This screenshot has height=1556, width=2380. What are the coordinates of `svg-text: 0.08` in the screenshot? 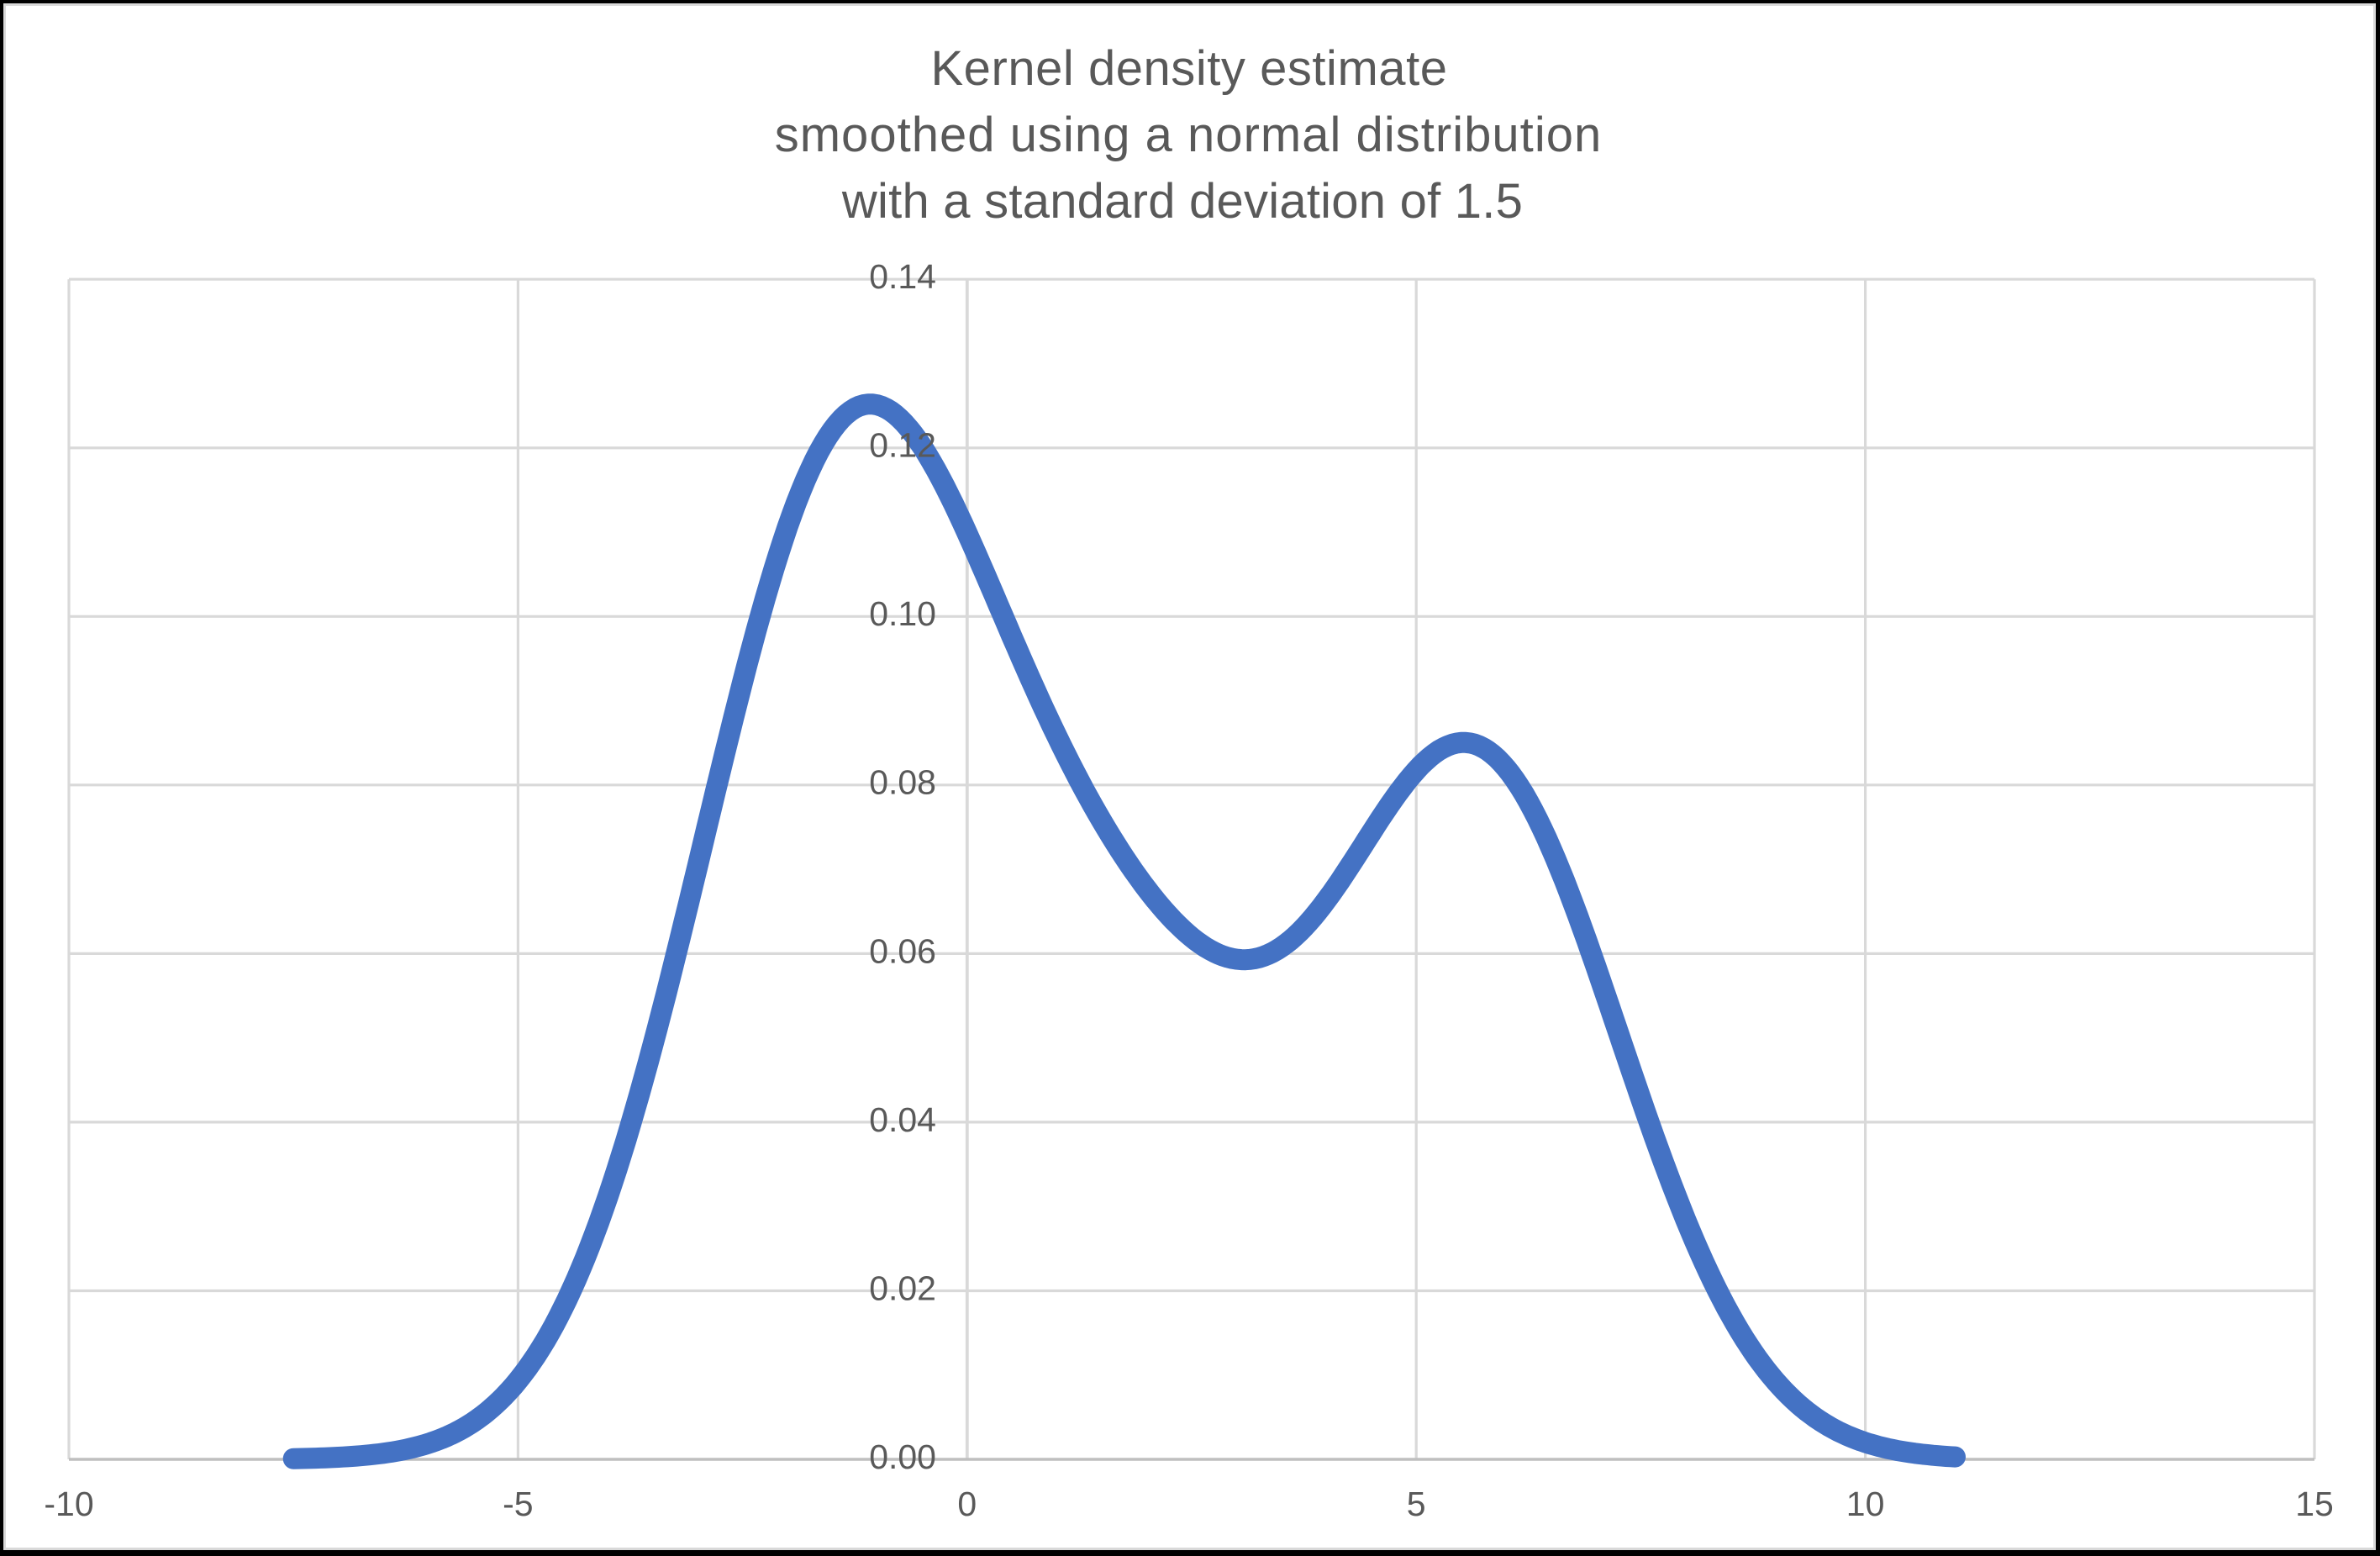 It's located at (902, 782).